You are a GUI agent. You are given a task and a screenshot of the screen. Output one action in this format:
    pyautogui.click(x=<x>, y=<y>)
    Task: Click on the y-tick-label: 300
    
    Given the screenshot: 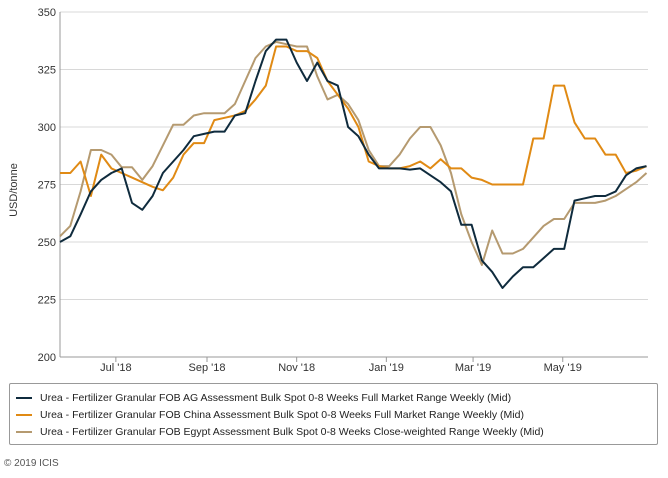 What is the action you would take?
    pyautogui.click(x=47, y=128)
    